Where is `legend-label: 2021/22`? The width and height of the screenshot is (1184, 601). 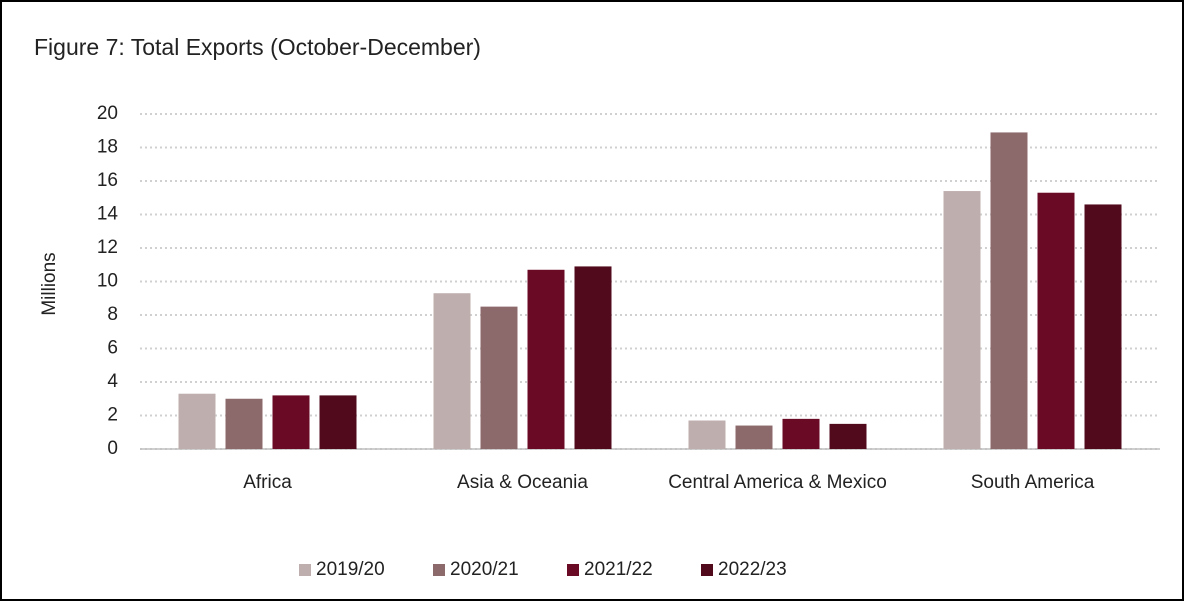 legend-label: 2021/22 is located at coordinates (618, 569).